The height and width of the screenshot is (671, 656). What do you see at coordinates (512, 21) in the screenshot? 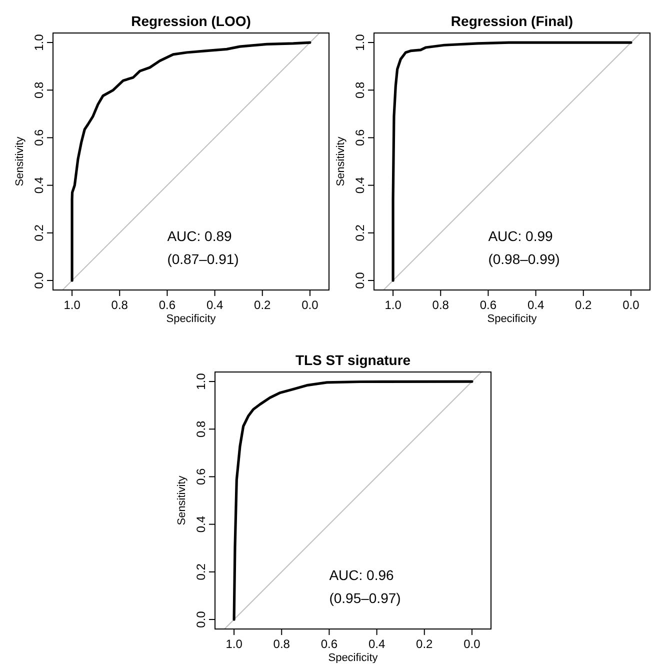
I see `chart-title: Regression (Final)` at bounding box center [512, 21].